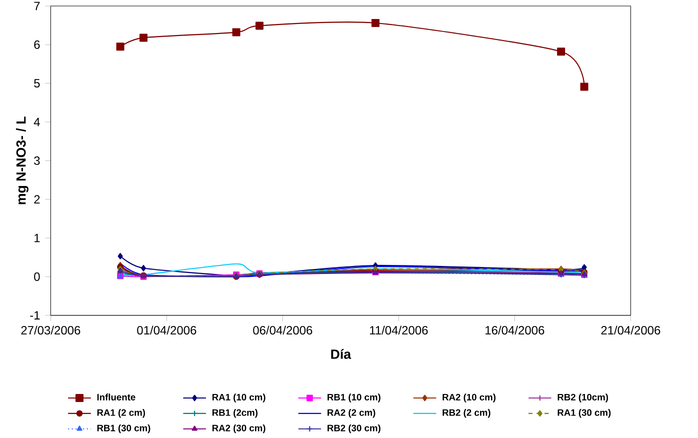 The height and width of the screenshot is (438, 698). Describe the element at coordinates (37, 83) in the screenshot. I see `y-tick-label: 5` at that location.